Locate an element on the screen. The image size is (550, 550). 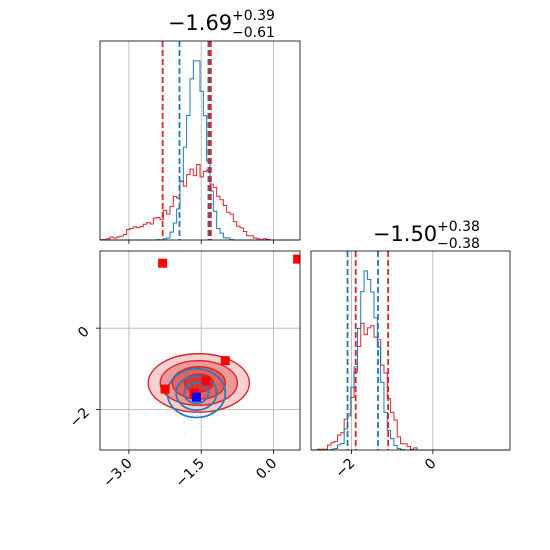
param-1-title-main: −1.69 is located at coordinates (200, 23).